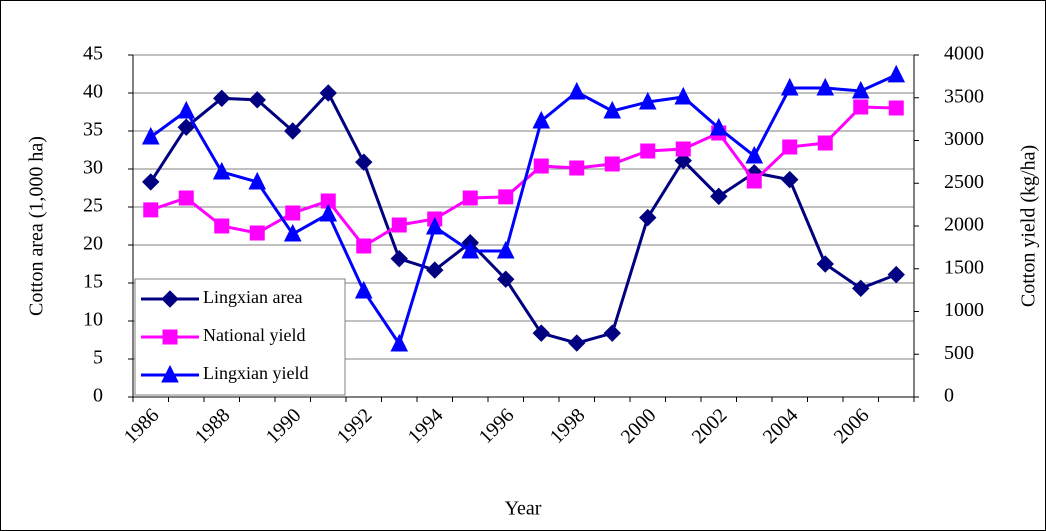  I want to click on y-tick-label: 40, so click(93, 92).